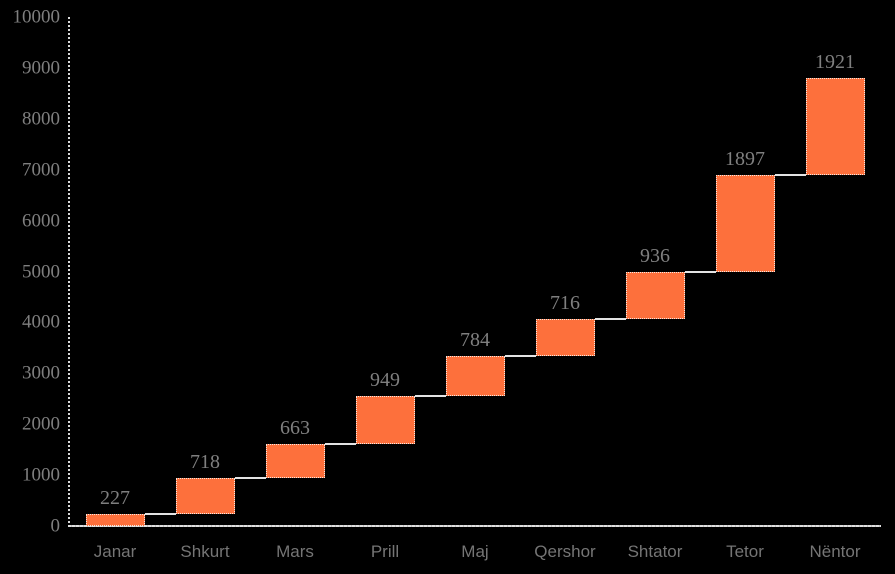 This screenshot has width=895, height=574. Describe the element at coordinates (160, 514) in the screenshot. I see `connector-shkurt` at that location.